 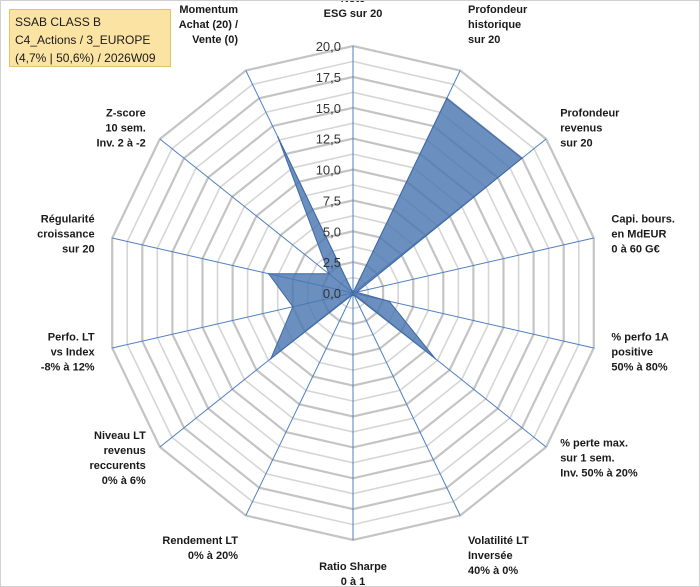 I want to click on axis-label: % perte max. sur 1 sem. Inv. 50% à 20%, so click(x=599, y=459).